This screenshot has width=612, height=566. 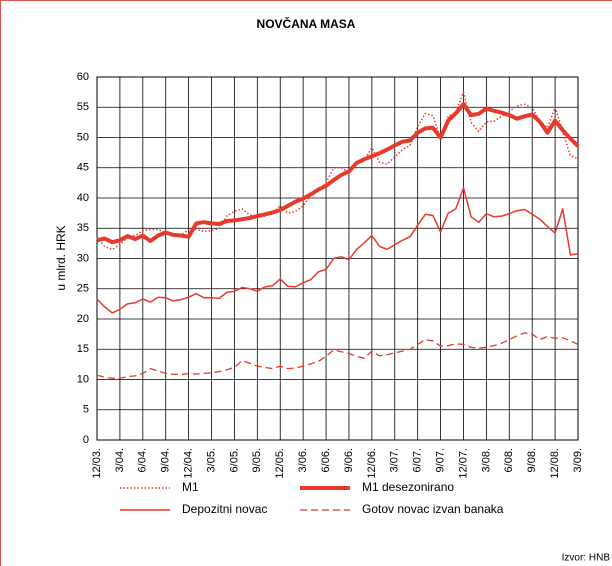 What do you see at coordinates (86, 410) in the screenshot?
I see `y-tick-label: 5` at bounding box center [86, 410].